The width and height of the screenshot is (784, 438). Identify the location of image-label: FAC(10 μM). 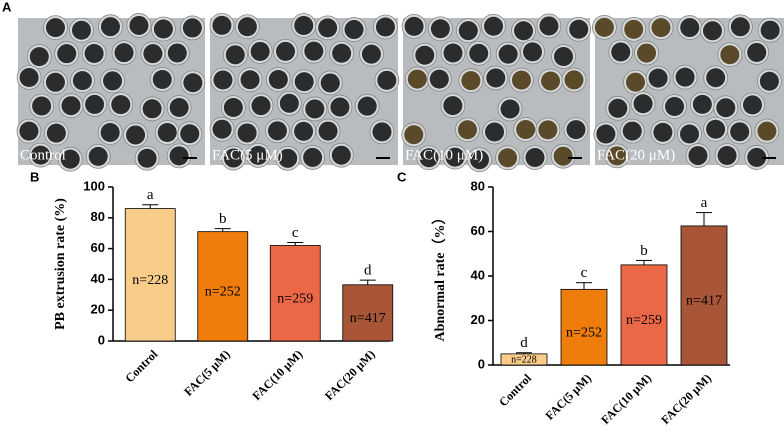
(444, 155).